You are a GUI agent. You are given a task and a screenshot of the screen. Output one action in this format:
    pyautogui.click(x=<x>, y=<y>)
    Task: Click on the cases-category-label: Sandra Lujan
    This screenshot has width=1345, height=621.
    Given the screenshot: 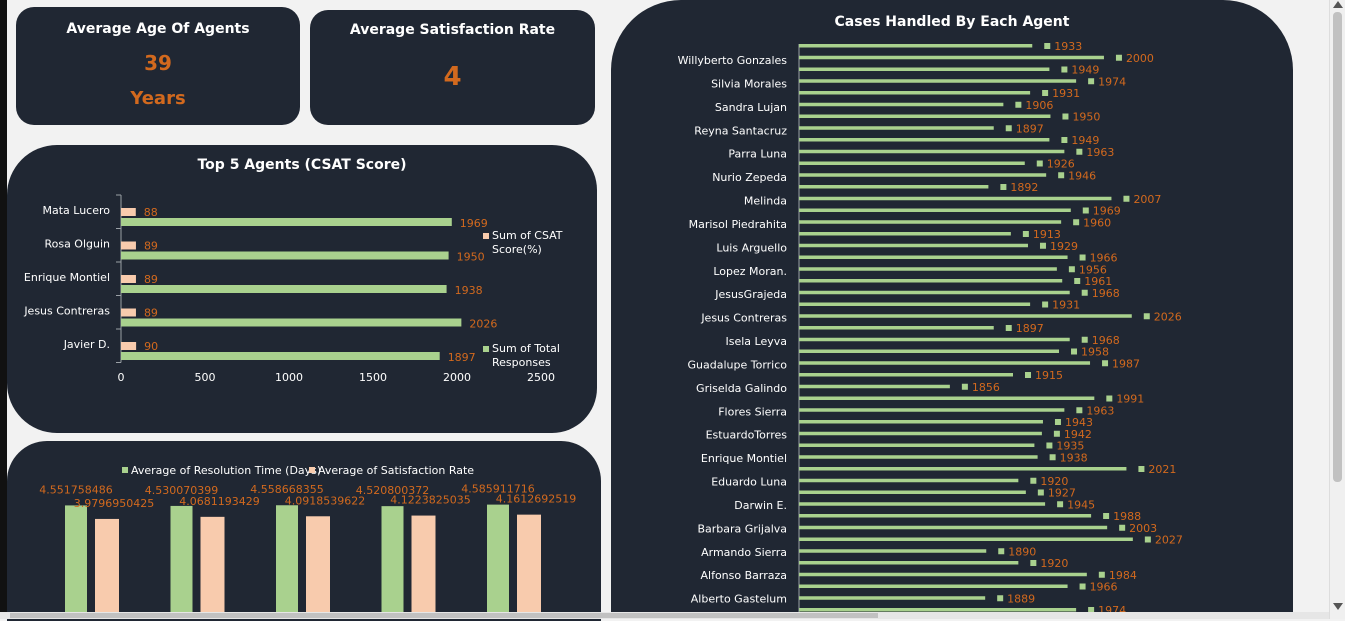 What is the action you would take?
    pyautogui.click(x=751, y=107)
    